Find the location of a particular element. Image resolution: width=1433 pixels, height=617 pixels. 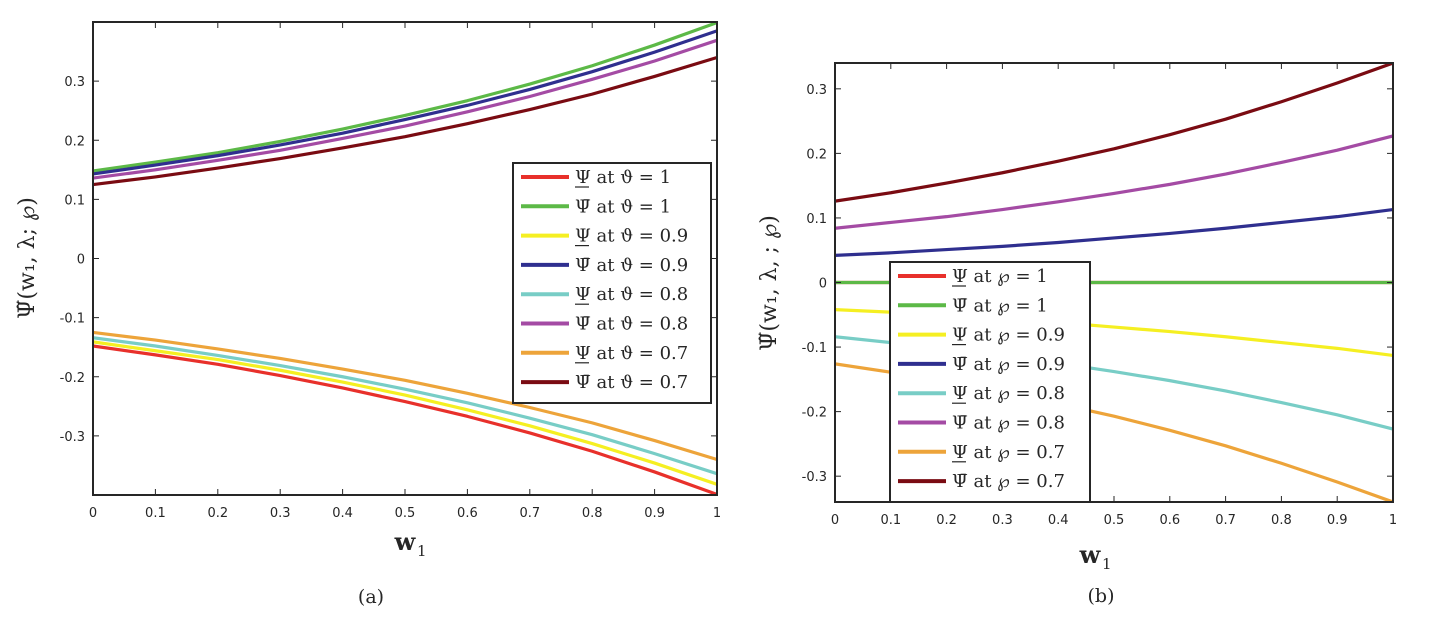

legend-label: Ψ at ϑ = 1 is located at coordinates (623, 177).